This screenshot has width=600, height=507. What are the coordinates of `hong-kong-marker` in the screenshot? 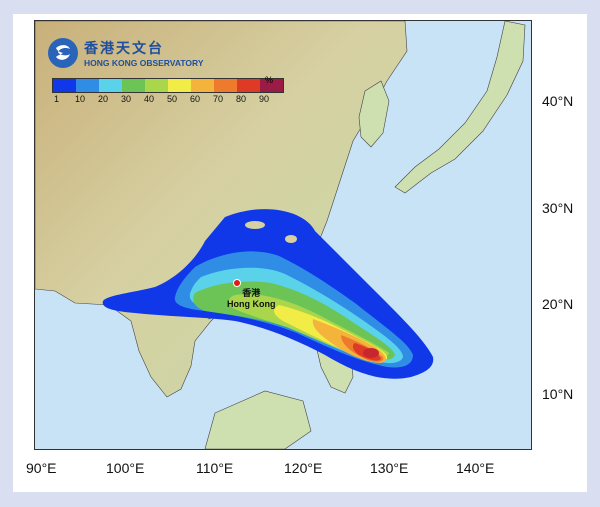 It's located at (237, 283).